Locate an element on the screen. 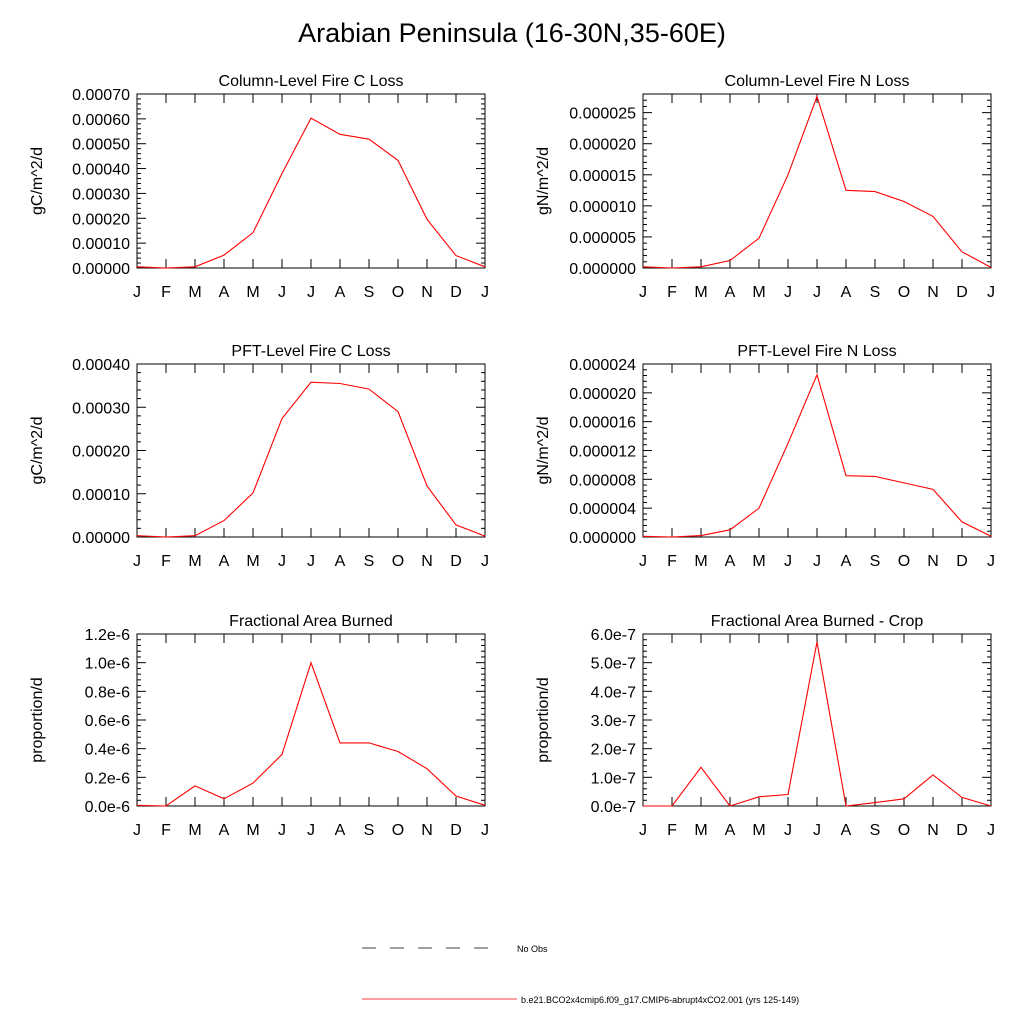  chart-title: Fractional Area Burned is located at coordinates (311, 621).